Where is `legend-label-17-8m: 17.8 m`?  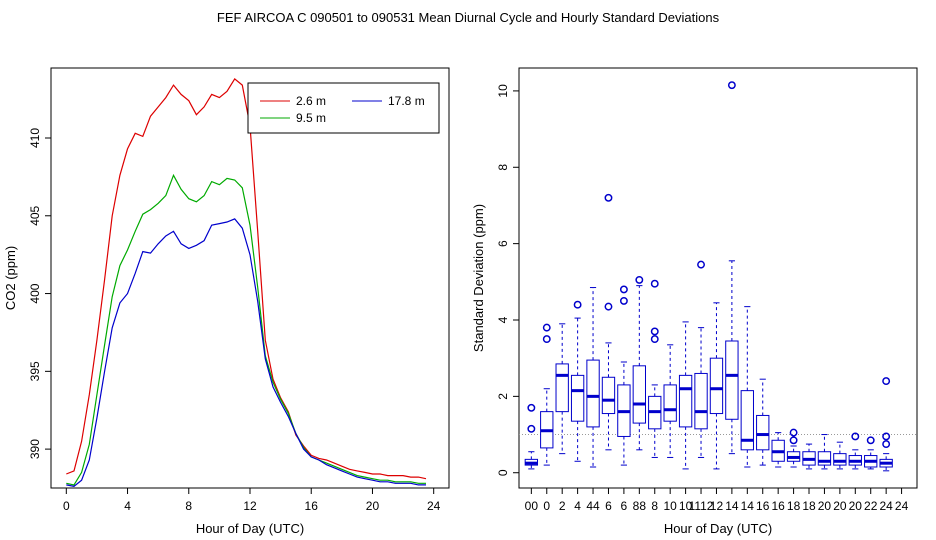
legend-label-17-8m: 17.8 m is located at coordinates (406, 101).